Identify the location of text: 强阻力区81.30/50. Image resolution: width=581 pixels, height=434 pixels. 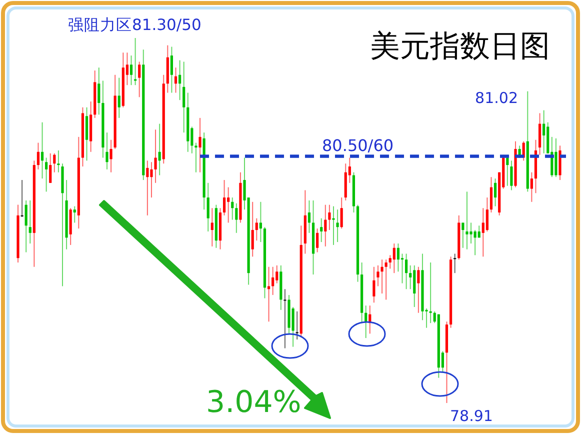
(135, 25).